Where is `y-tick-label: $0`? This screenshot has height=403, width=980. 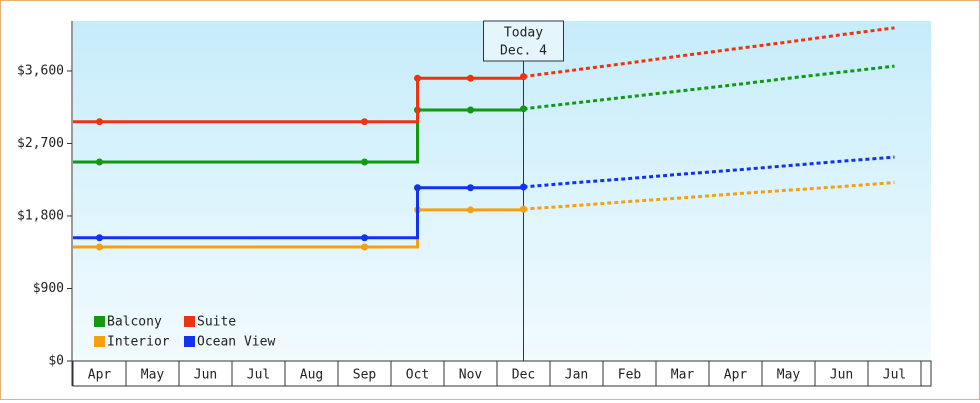
y-tick-label: $0 is located at coordinates (56, 361).